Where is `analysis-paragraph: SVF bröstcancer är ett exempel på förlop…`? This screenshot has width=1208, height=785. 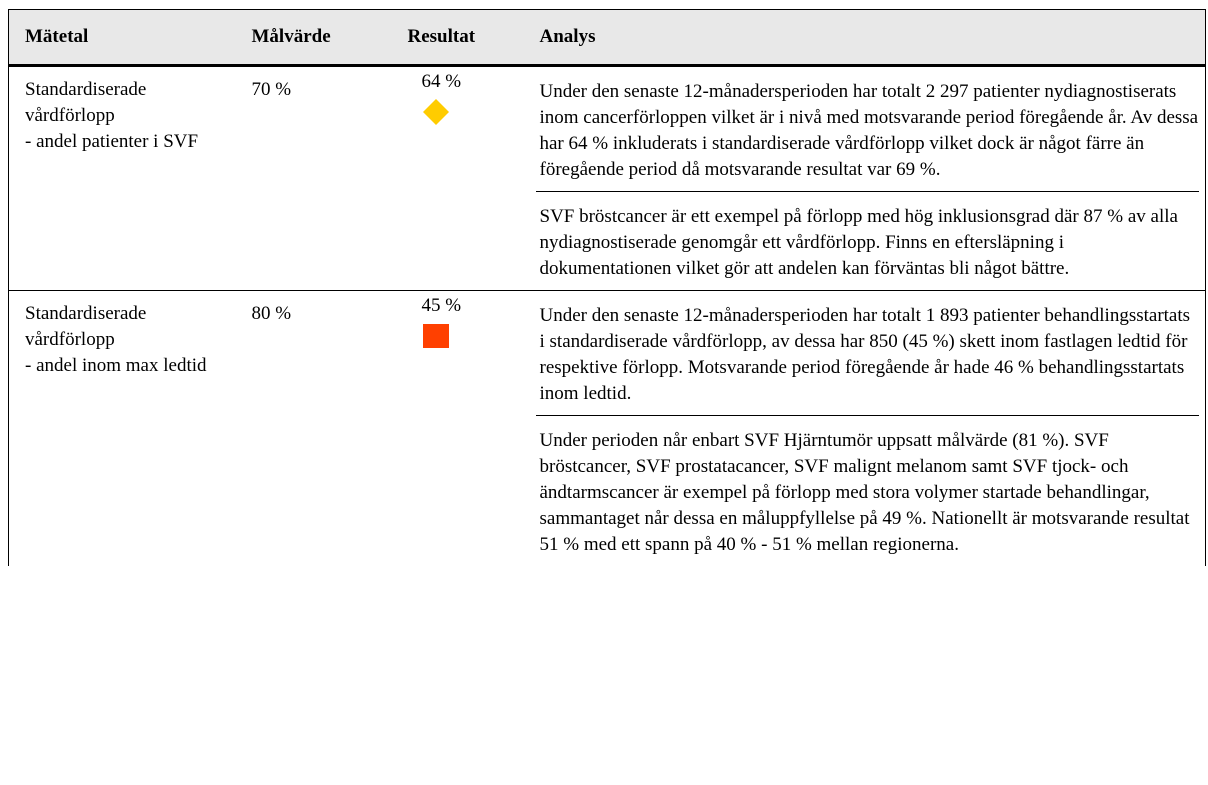
analysis-paragraph: SVF bröstcancer är ett exempel på förlop… is located at coordinates (867, 240).